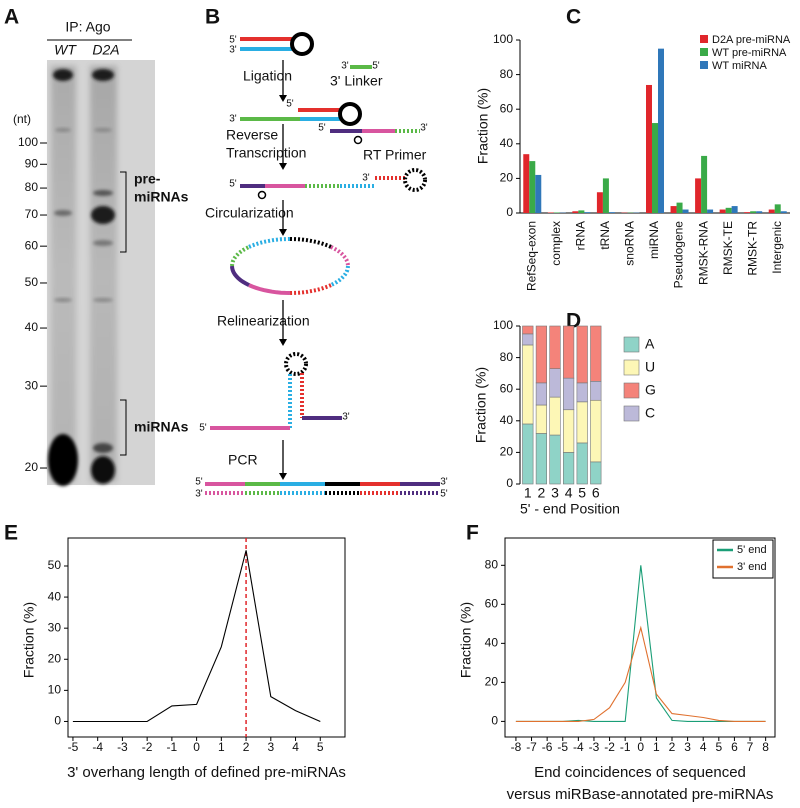 This screenshot has height=808, width=800. Describe the element at coordinates (87, 27) in the screenshot. I see `gel-title: IP: Ago` at that location.